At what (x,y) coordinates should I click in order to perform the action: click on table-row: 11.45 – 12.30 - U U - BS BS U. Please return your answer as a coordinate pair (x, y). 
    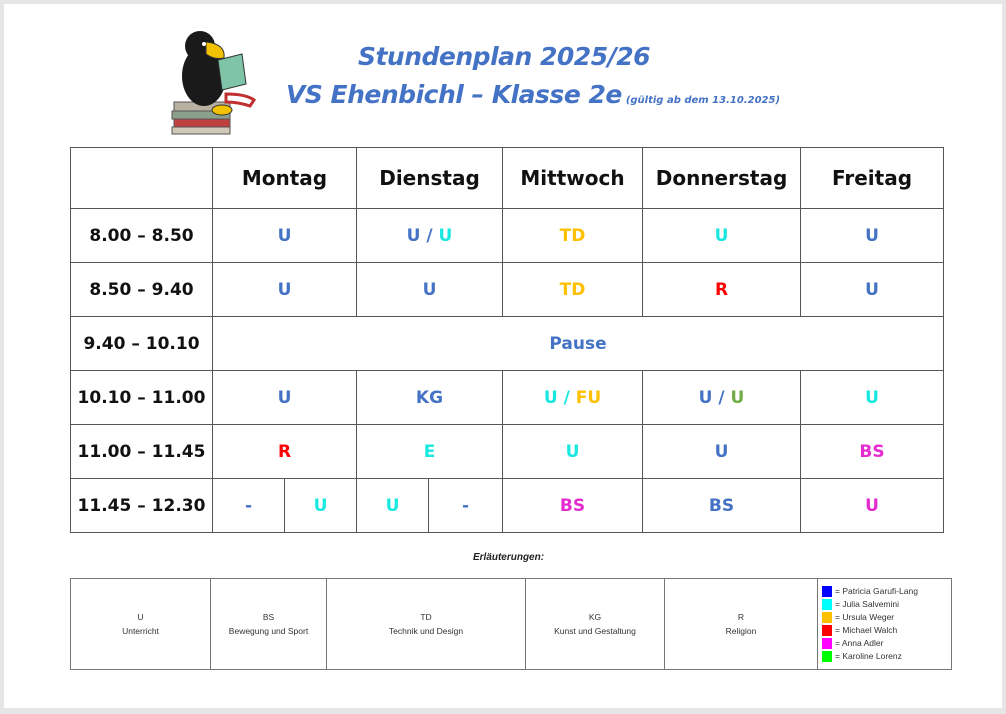
    Looking at the image, I should click on (507, 505).